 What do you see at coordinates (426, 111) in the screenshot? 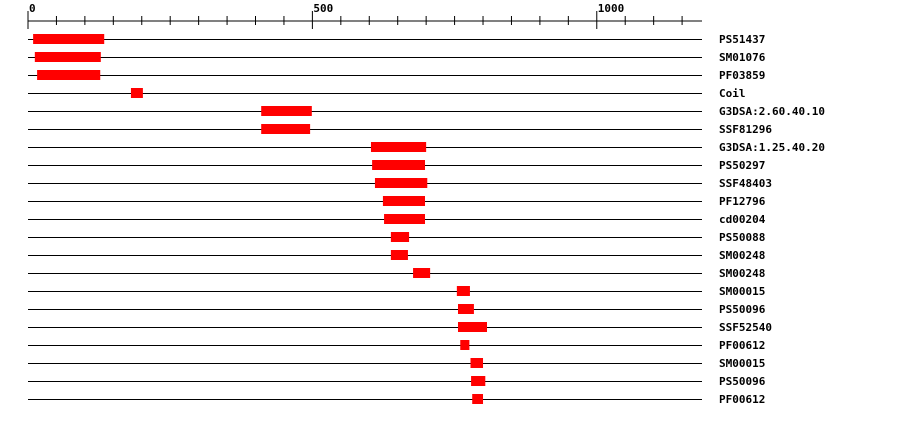
I see `feature-row: G3DSA:2.60.40.10` at bounding box center [426, 111].